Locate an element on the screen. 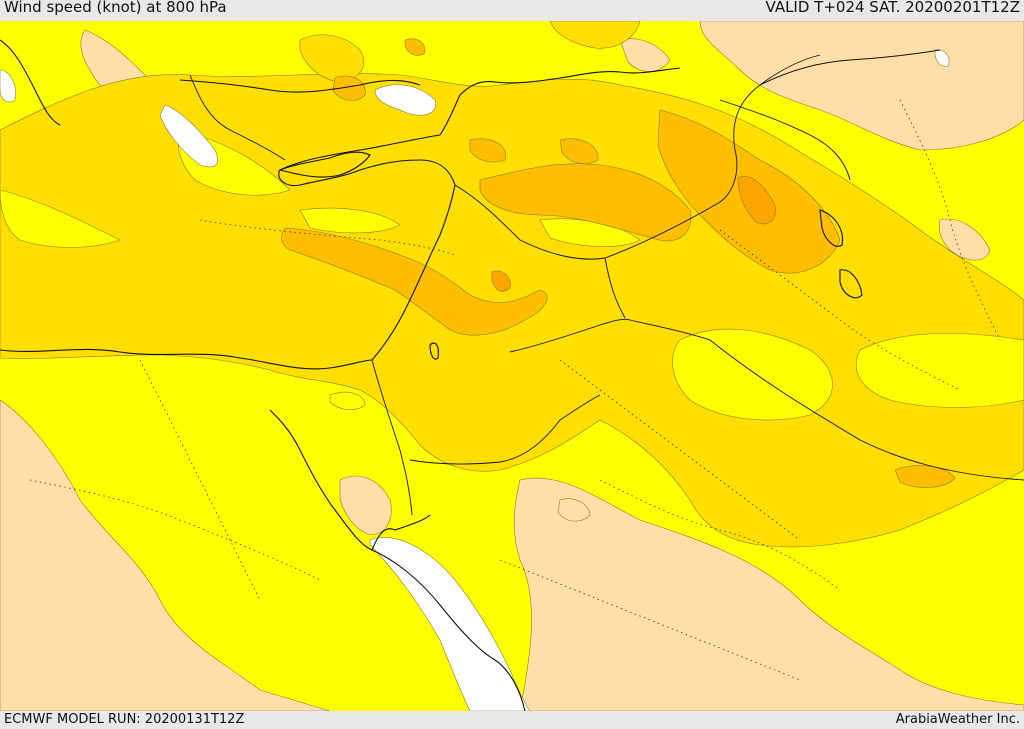  orange-area-eastern-anatolia is located at coordinates (579, 151).